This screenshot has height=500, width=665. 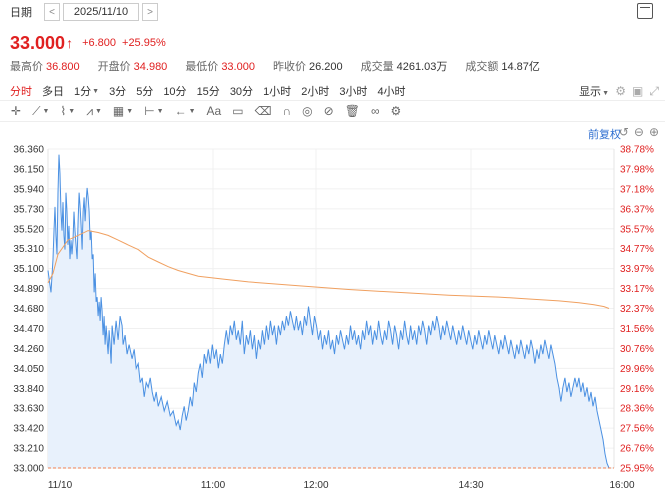 I want to click on tab-15min: 15分, so click(x=208, y=92).